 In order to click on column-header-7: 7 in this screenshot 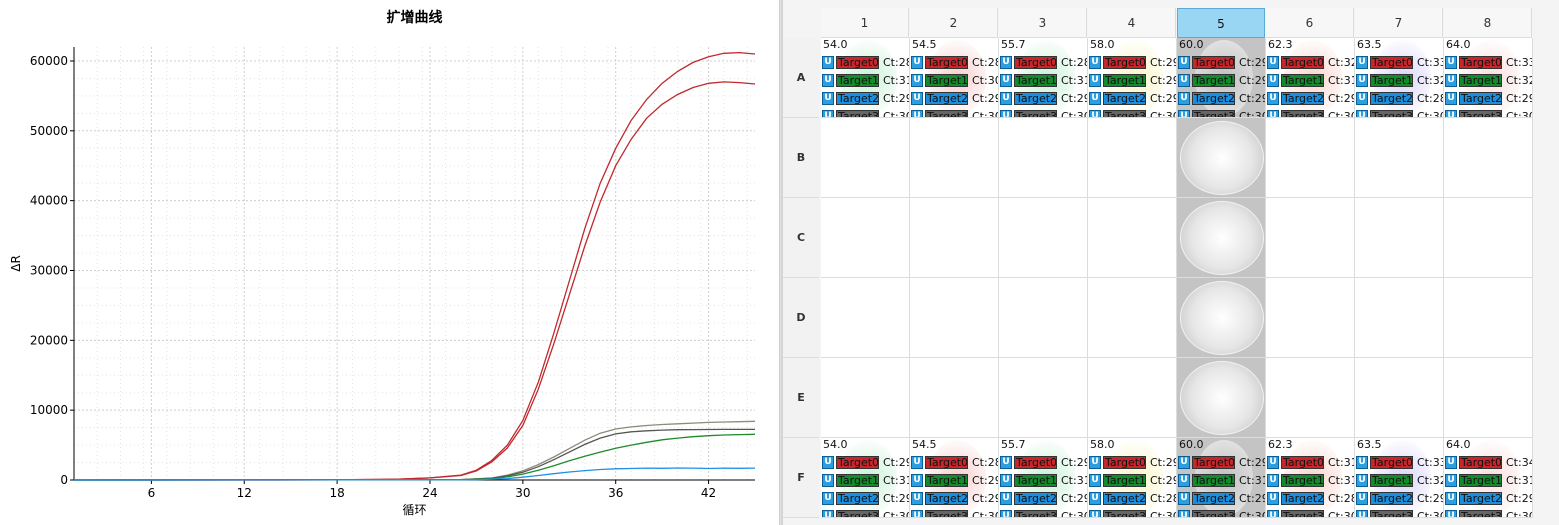, I will do `click(1399, 23)`.